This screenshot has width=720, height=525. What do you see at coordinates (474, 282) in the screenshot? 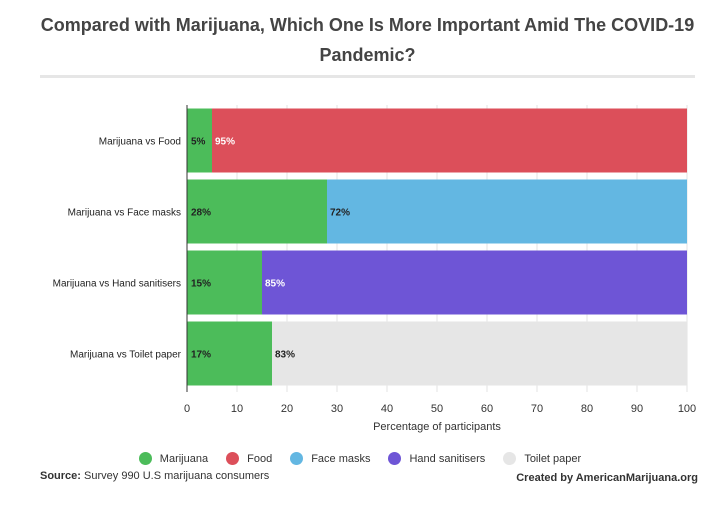
I see `bar-segment-hand-sanitisers` at bounding box center [474, 282].